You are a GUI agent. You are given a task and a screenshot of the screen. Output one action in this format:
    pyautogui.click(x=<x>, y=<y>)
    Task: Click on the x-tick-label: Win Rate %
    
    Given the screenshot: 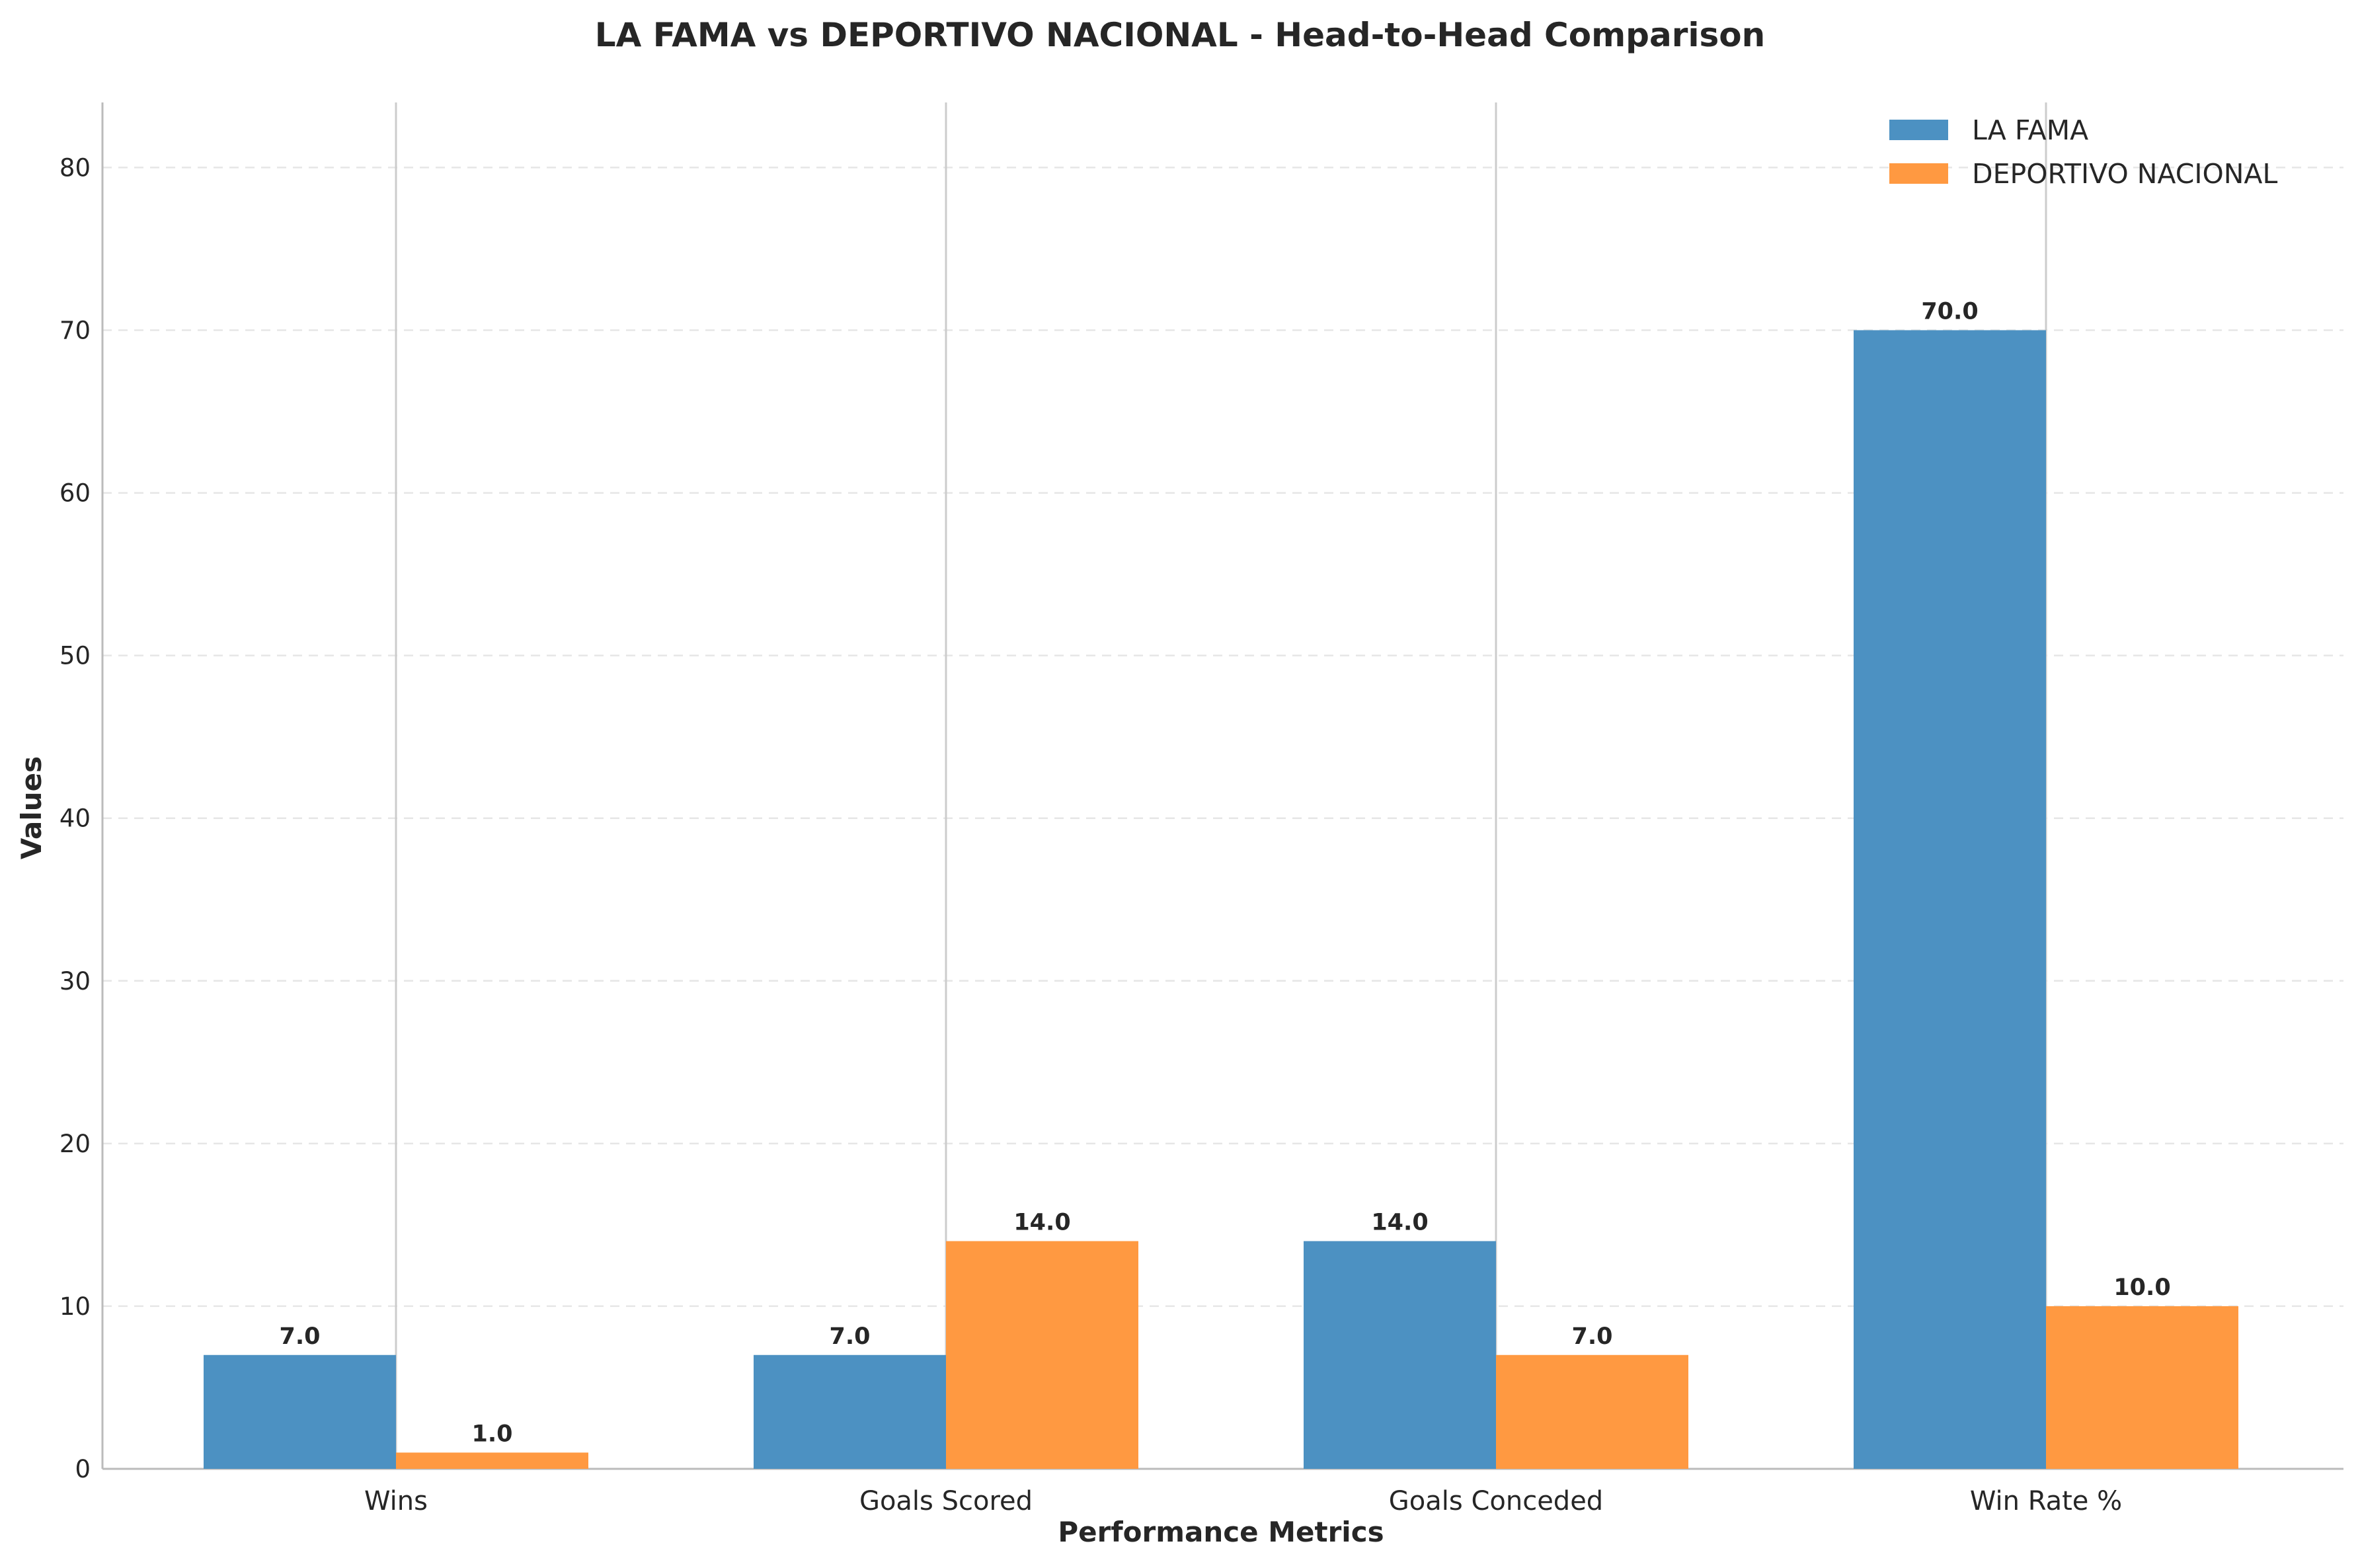 What is the action you would take?
    pyautogui.click(x=2046, y=1501)
    